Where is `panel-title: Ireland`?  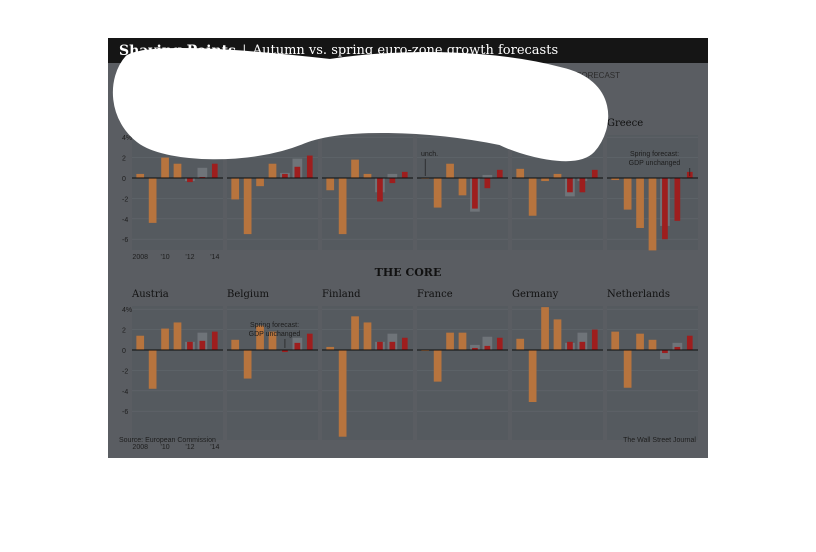 panel-title: Ireland is located at coordinates (245, 123).